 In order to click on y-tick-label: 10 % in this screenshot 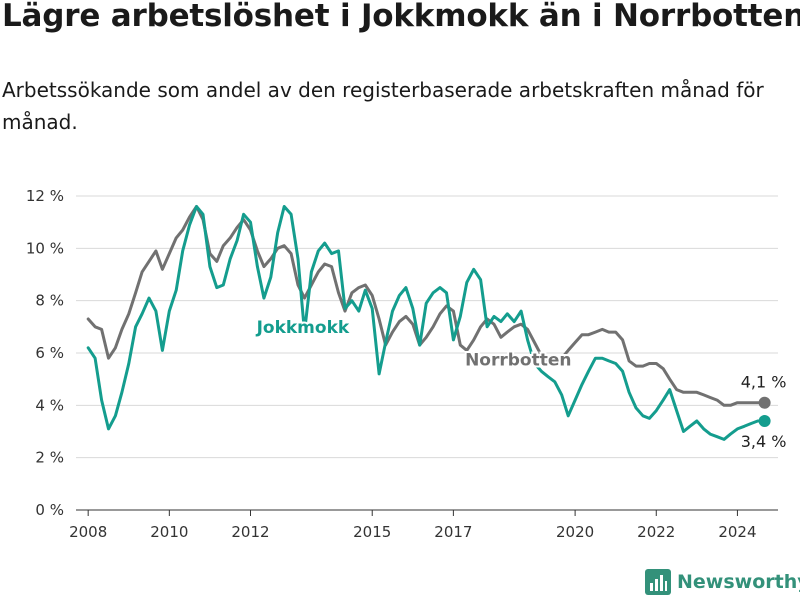, I will do `click(45, 248)`.